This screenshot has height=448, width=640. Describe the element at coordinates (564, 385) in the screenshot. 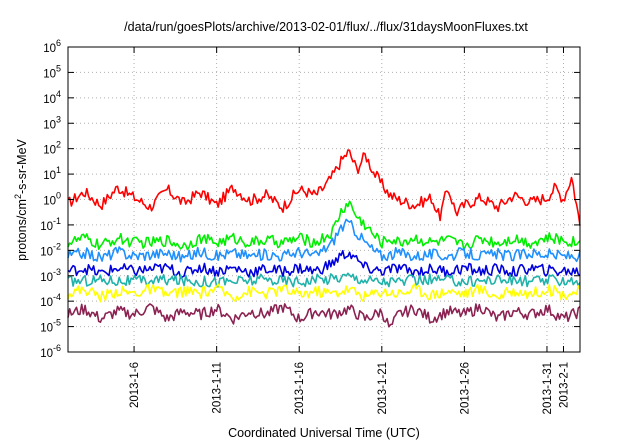

I see `x-tick-label: 2013-2-1` at that location.